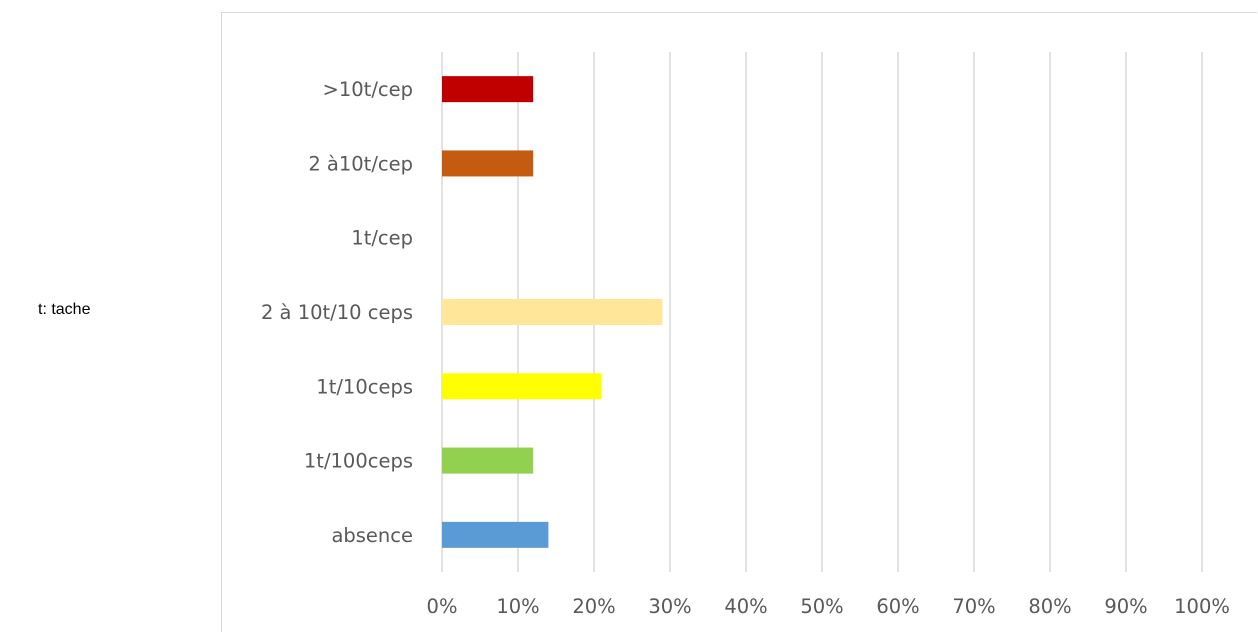  What do you see at coordinates (1125, 606) in the screenshot?
I see `x-tick-label: 90%` at bounding box center [1125, 606].